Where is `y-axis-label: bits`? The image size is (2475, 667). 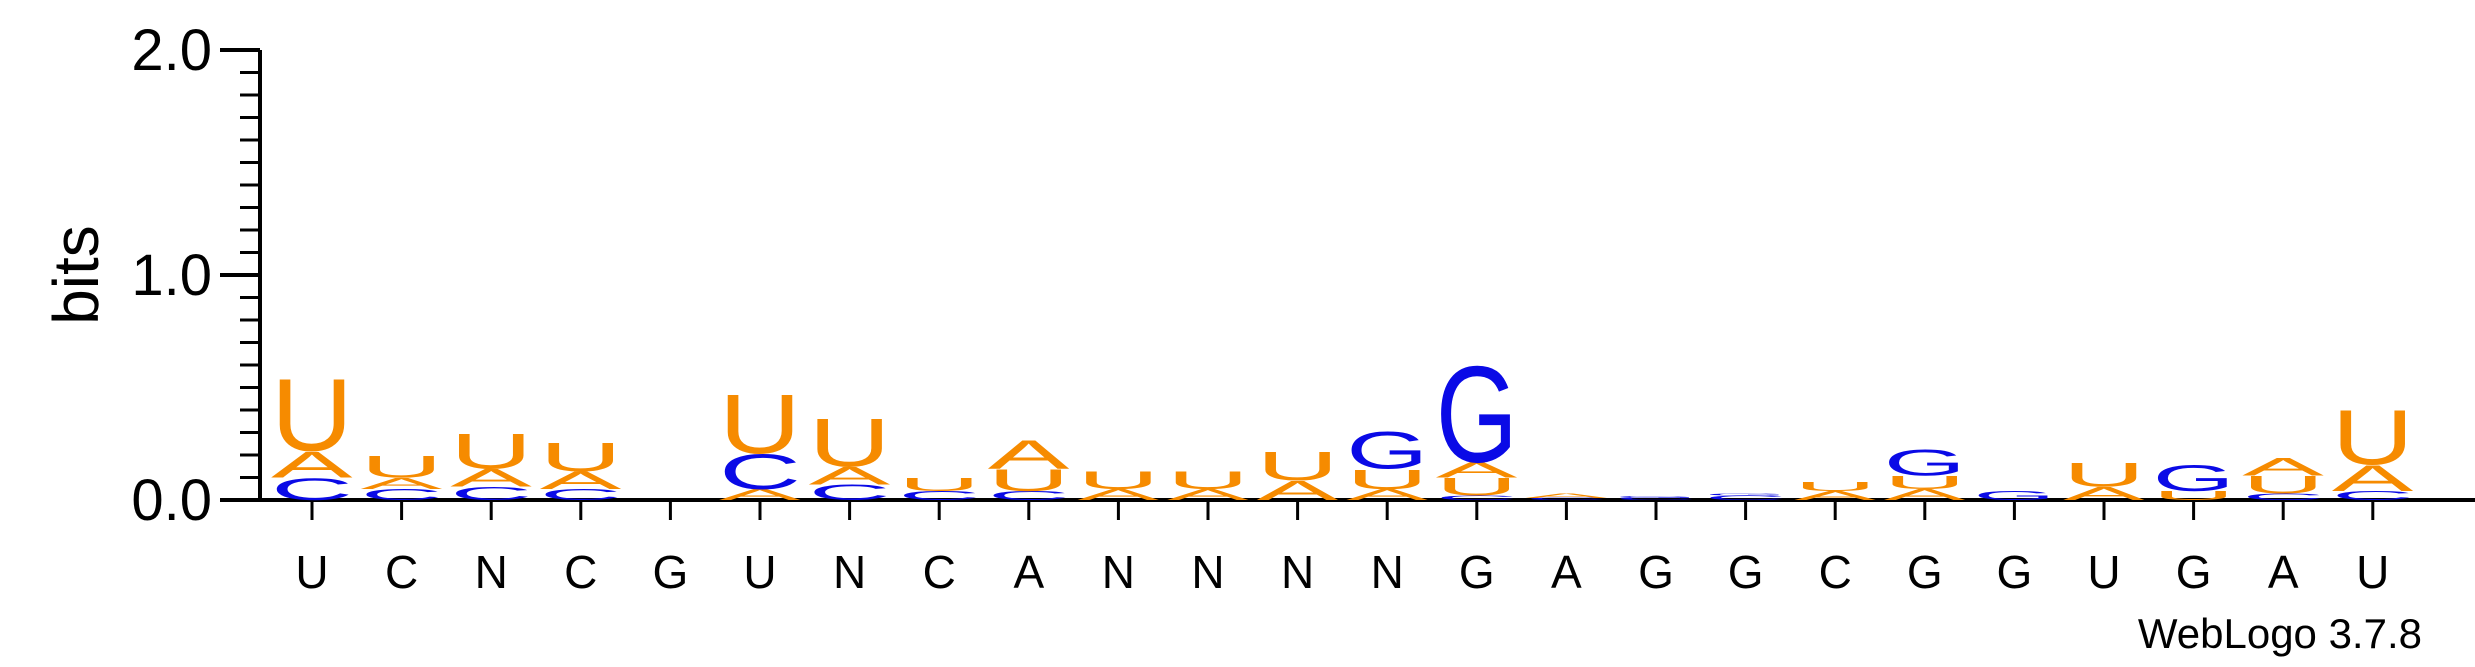
y-axis-label: bits is located at coordinates (76, 275).